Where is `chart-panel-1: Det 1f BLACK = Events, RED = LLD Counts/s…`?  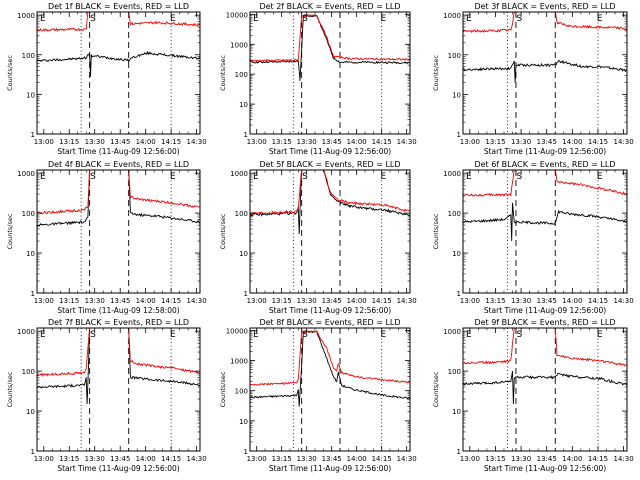
chart-panel-1: Det 1f BLACK = Events, RED = LLD Counts/s… is located at coordinates (106, 79).